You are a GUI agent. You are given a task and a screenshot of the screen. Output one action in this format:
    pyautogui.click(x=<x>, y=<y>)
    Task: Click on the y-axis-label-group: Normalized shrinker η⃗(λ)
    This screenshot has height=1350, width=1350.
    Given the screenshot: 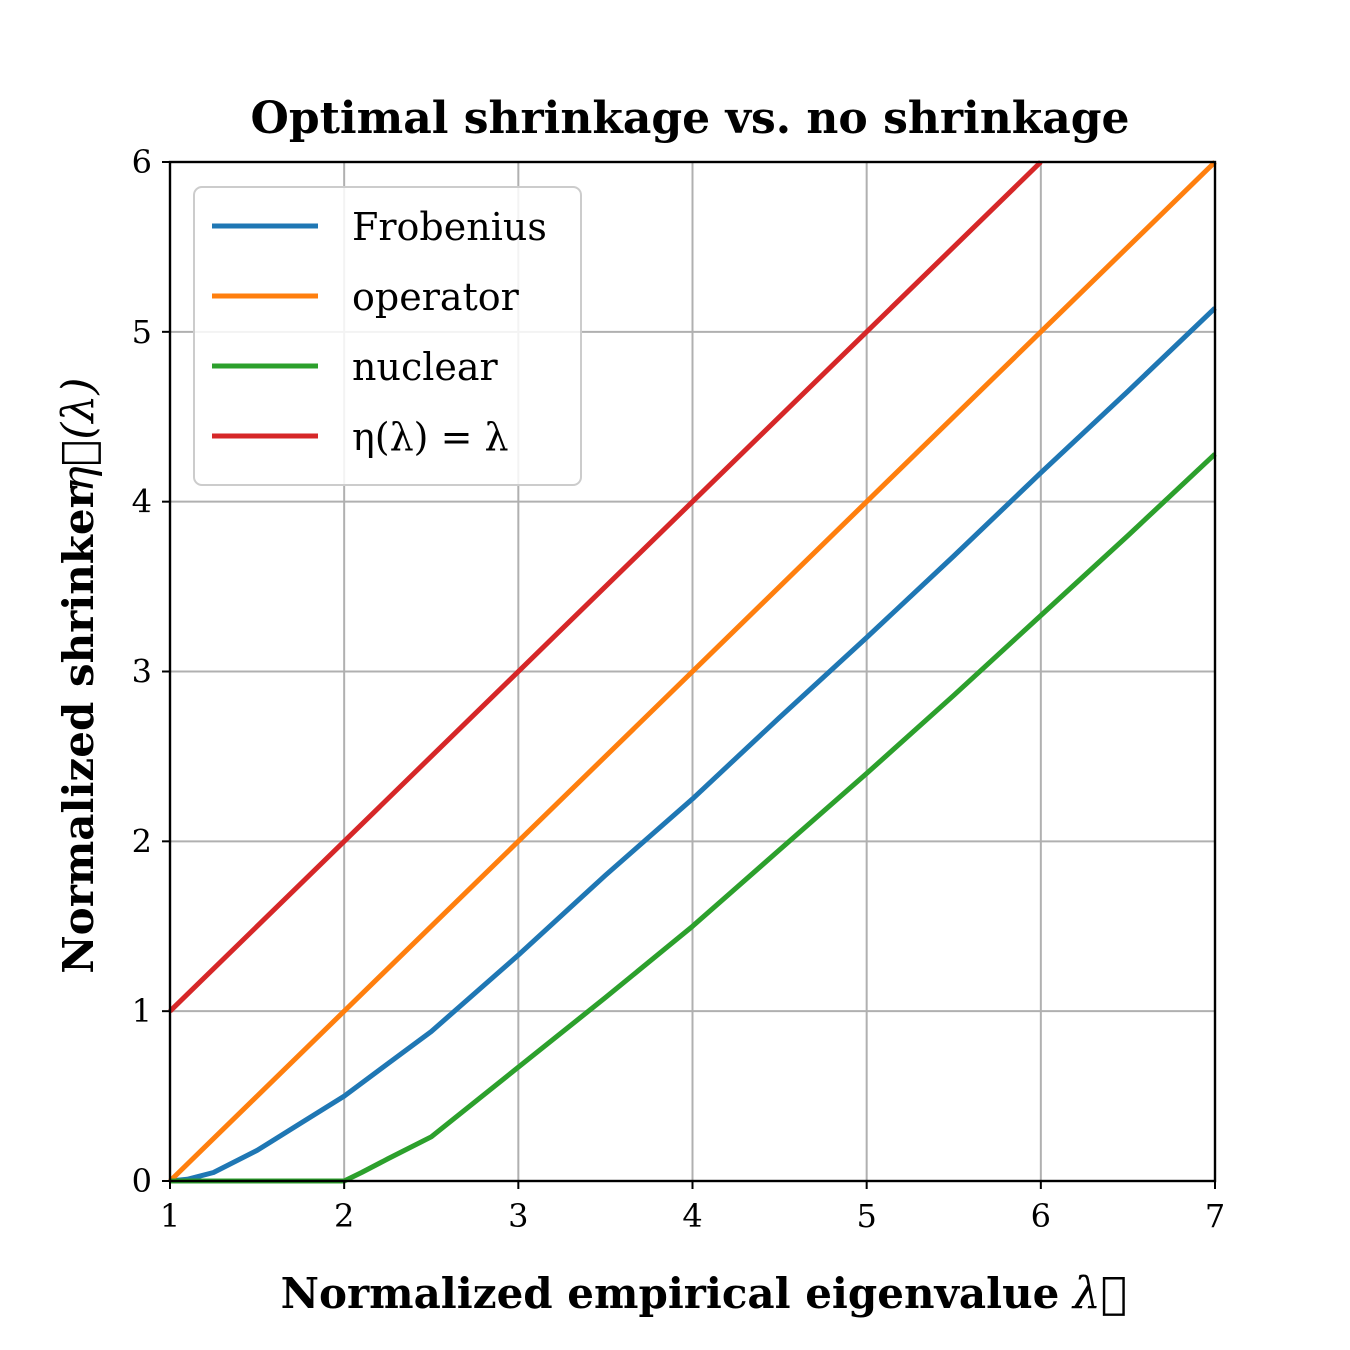 What is the action you would take?
    pyautogui.click(x=78, y=676)
    